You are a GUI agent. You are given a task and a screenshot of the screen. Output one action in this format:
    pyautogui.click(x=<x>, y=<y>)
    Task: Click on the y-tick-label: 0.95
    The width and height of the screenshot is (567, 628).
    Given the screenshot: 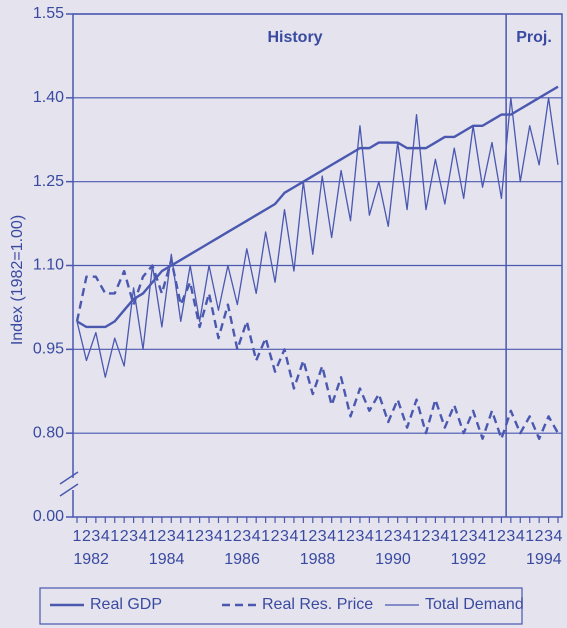 What is the action you would take?
    pyautogui.click(x=48, y=349)
    